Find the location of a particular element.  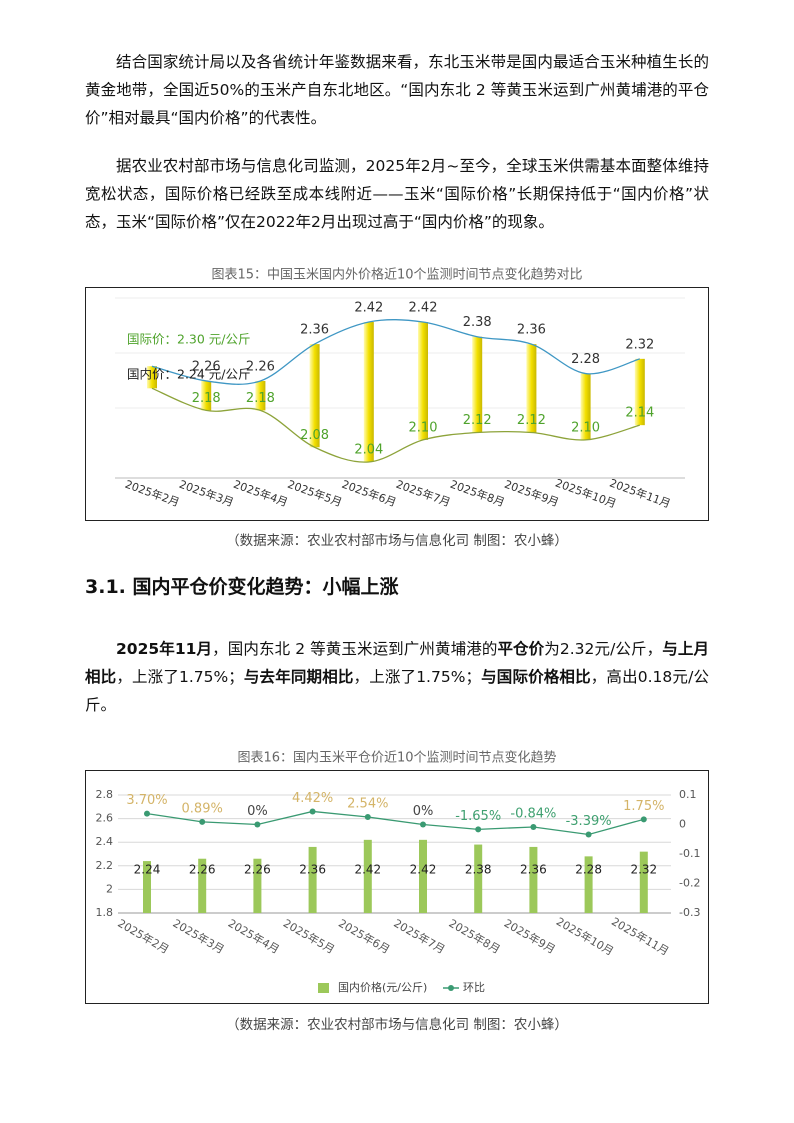

chart-title: 图表15：中国玉米国内外价格近10个监测时间节点变化趋势对比 is located at coordinates (396, 275).